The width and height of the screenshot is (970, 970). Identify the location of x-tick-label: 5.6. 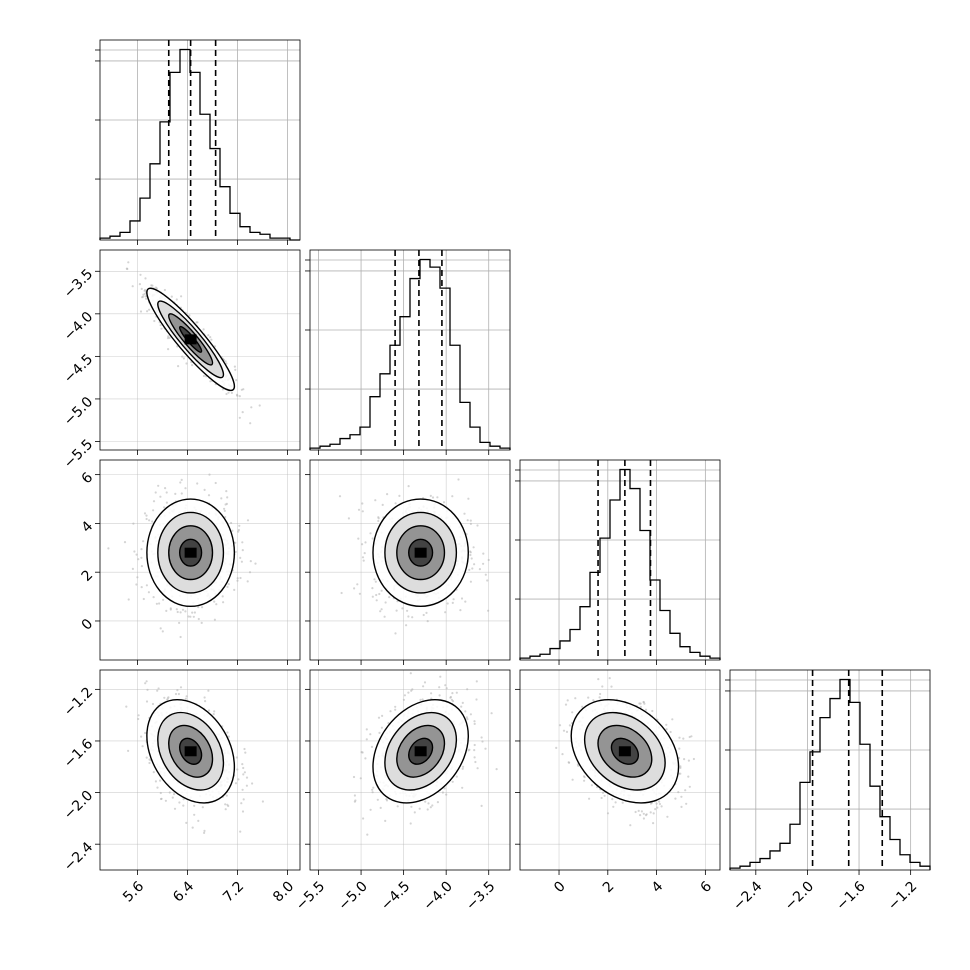
(133, 891).